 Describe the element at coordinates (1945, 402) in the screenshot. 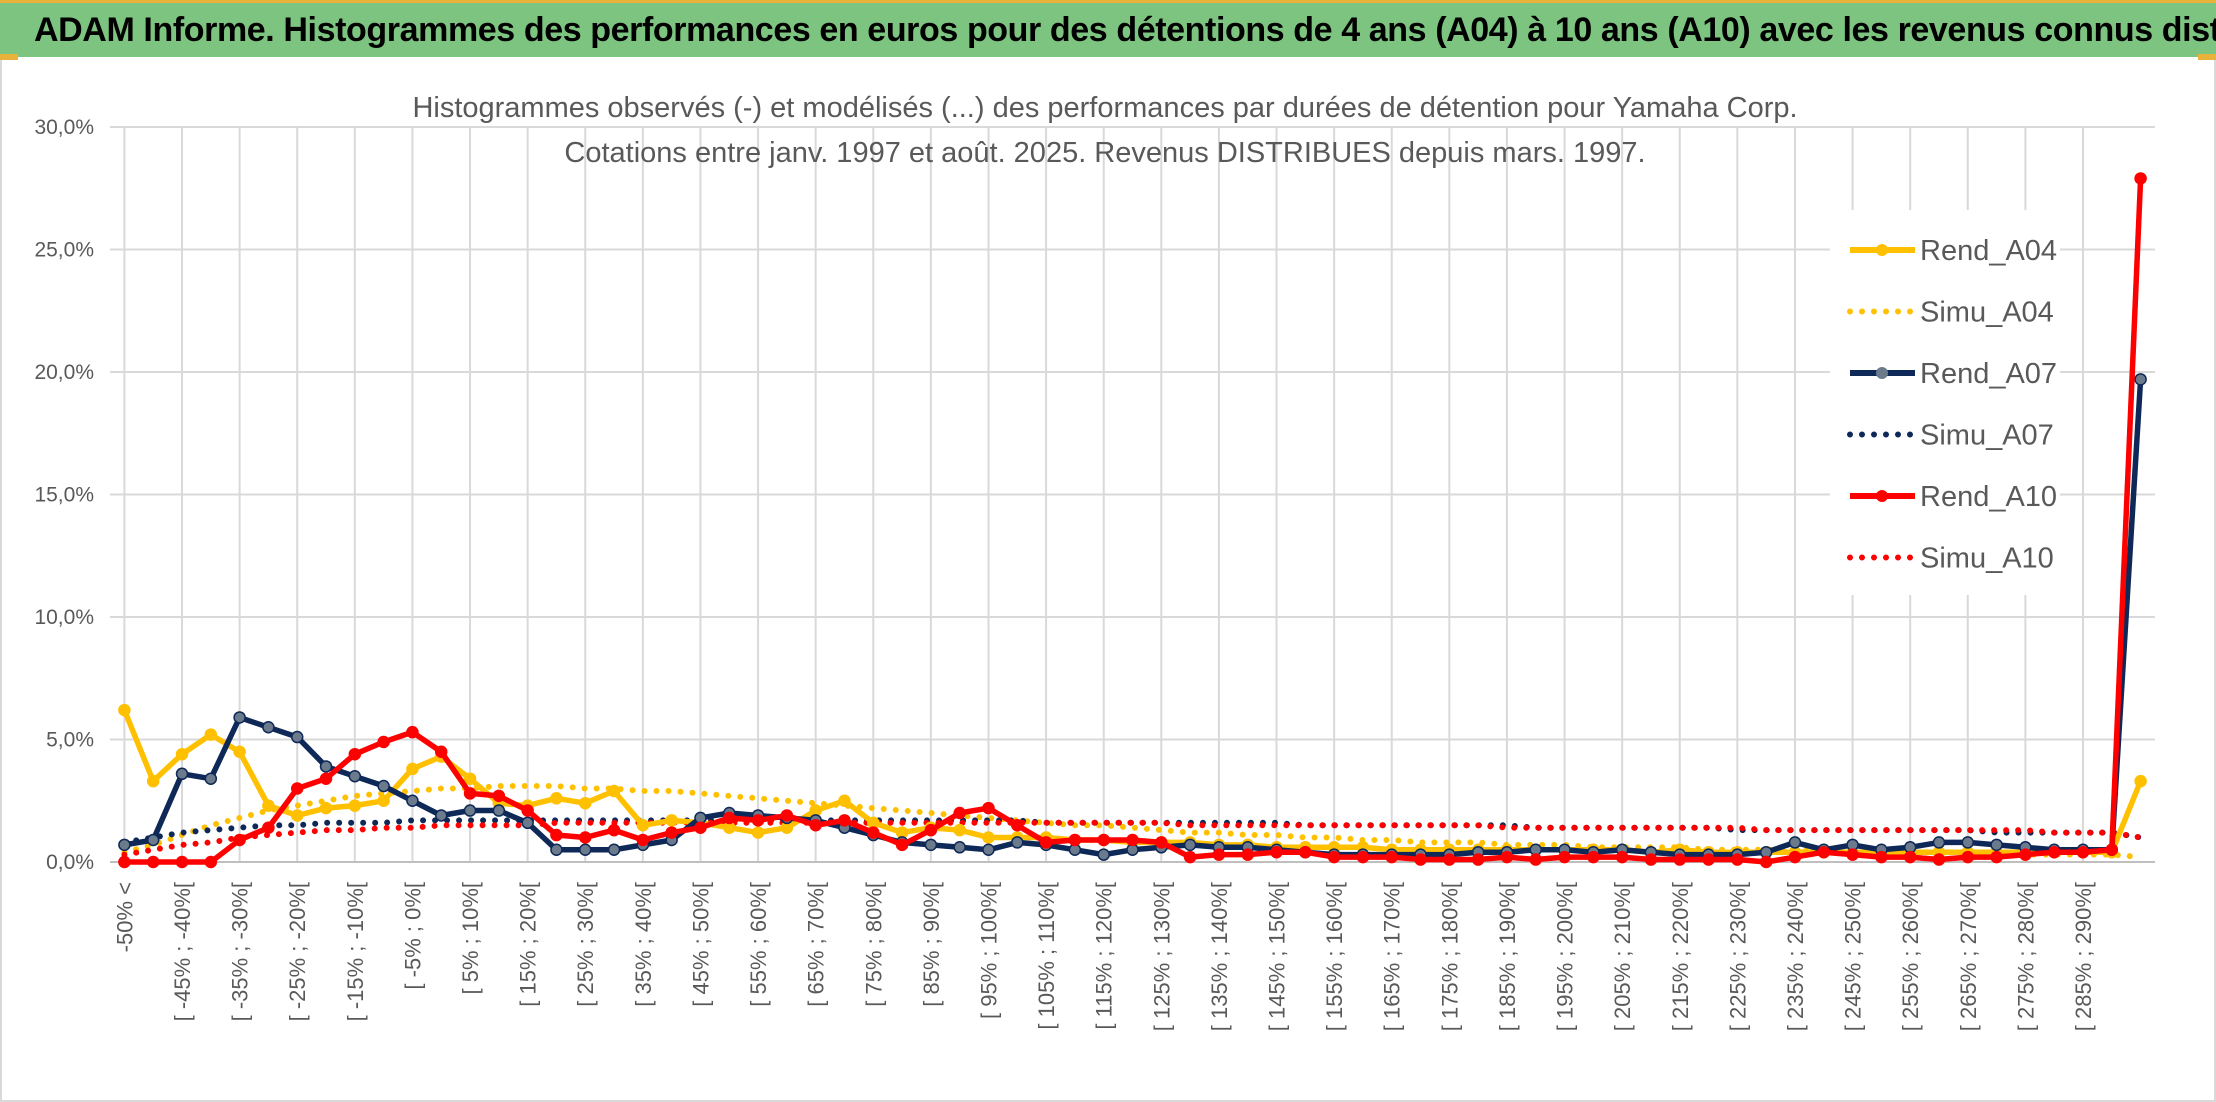

I see `legend-box` at that location.